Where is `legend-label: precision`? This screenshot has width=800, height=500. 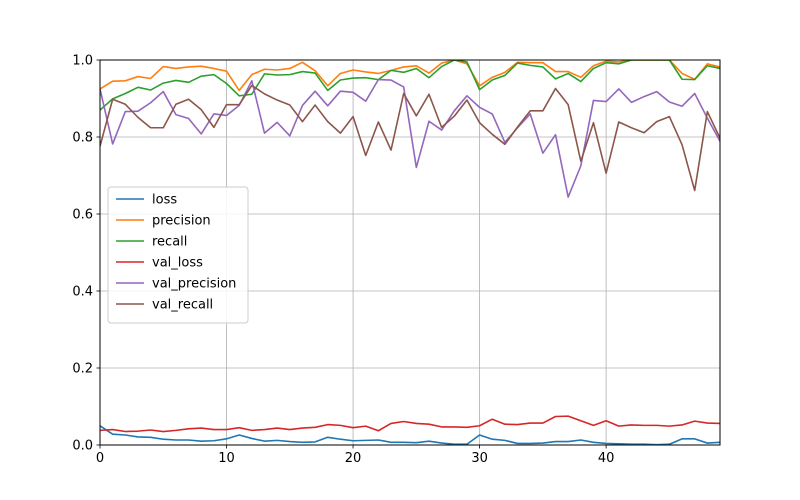 legend-label: precision is located at coordinates (181, 221).